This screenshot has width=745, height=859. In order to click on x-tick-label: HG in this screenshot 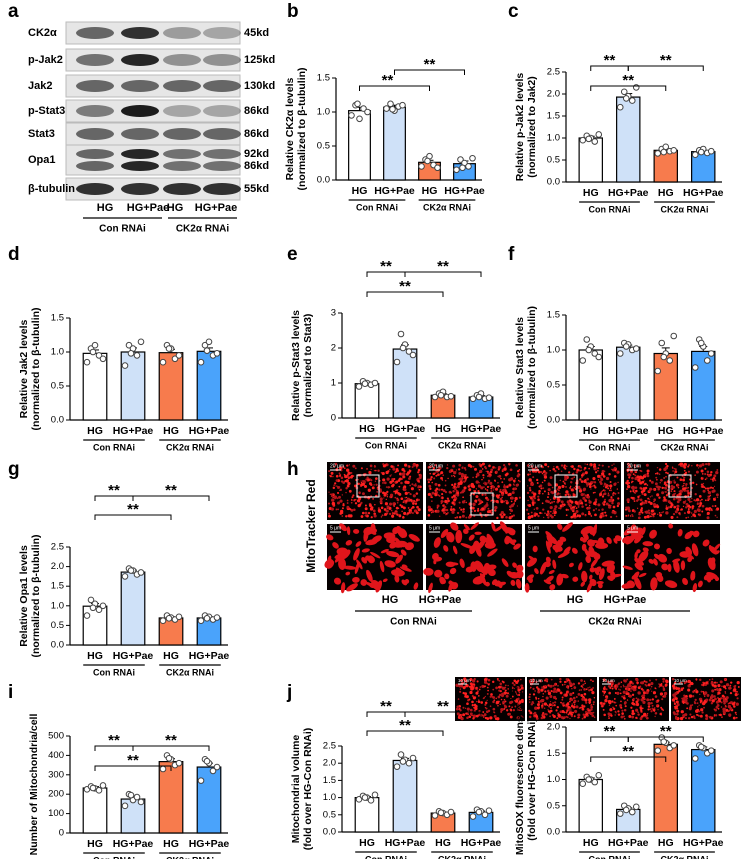, I will do `click(430, 191)`.